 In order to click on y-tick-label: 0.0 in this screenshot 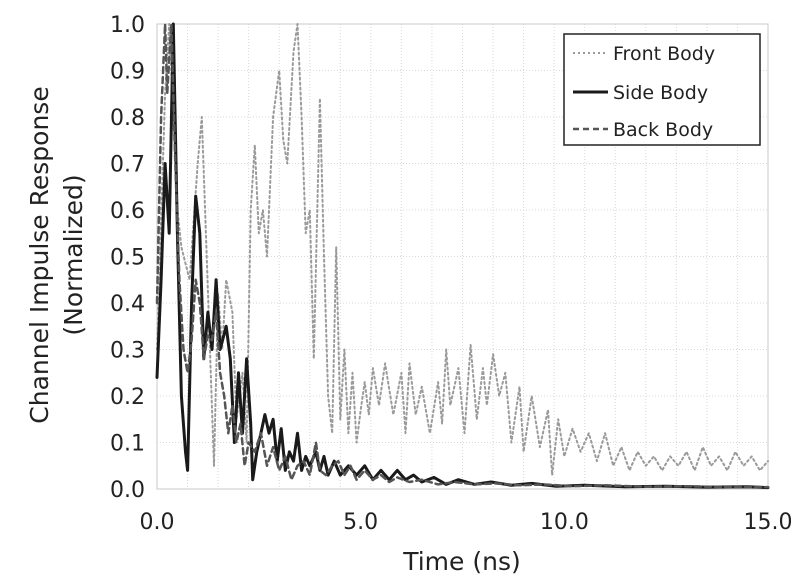, I will do `click(127, 490)`.